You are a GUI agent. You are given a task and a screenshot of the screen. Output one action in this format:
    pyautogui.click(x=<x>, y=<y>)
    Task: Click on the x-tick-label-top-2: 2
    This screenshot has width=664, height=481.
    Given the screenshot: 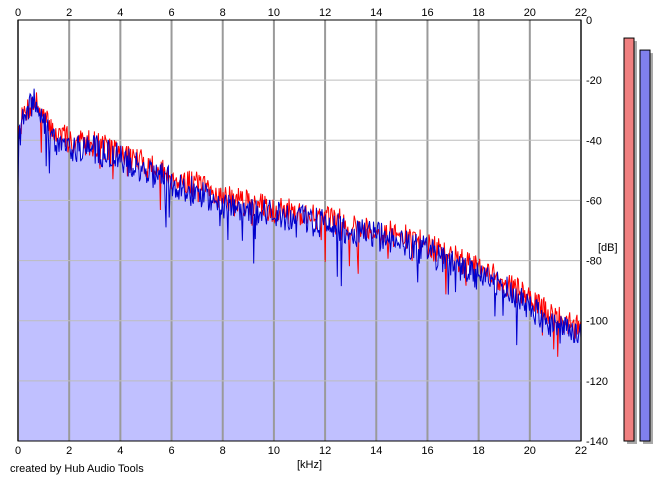 What is the action you would take?
    pyautogui.click(x=69, y=13)
    